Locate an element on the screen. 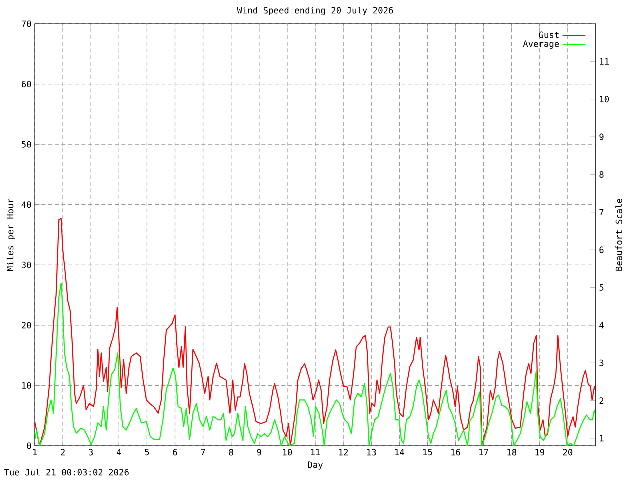 The height and width of the screenshot is (480, 640). legend-label: Gust is located at coordinates (549, 35).